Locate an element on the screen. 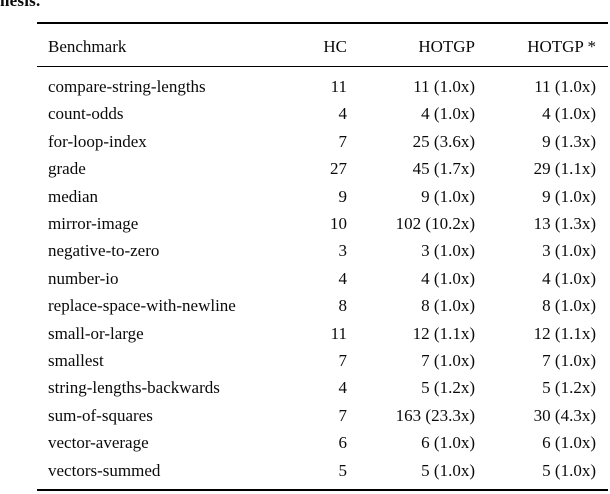 The width and height of the screenshot is (610, 494). benchmark-name-cell: replace-space-with-newline is located at coordinates (142, 306).